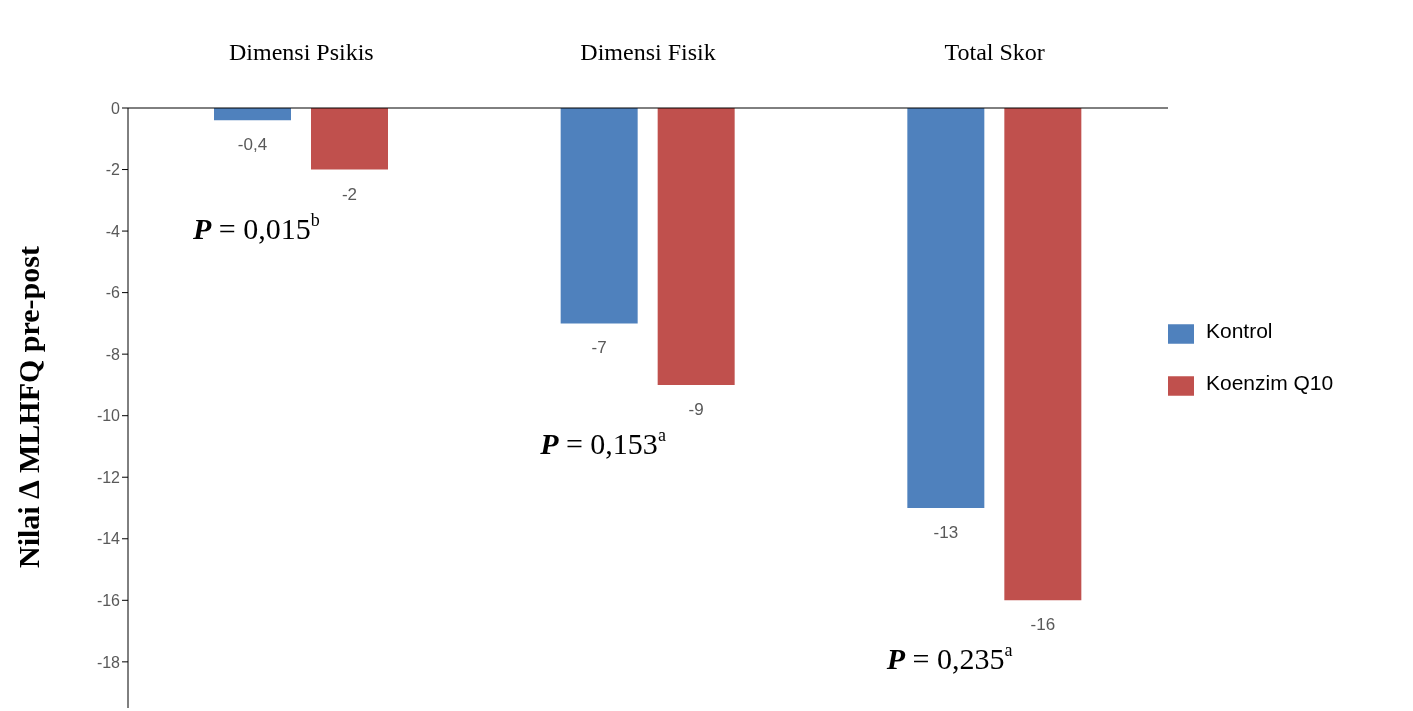  What do you see at coordinates (108, 416) in the screenshot?
I see `y-tick-label: -10` at bounding box center [108, 416].